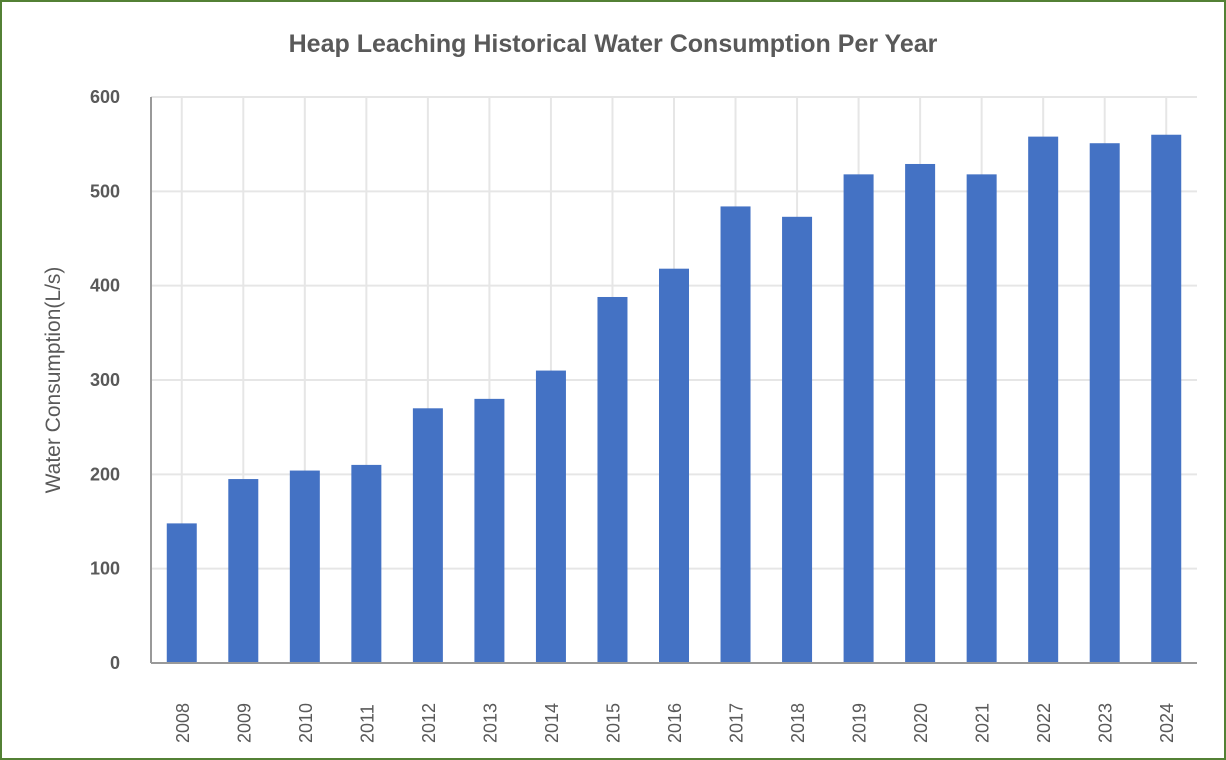  What do you see at coordinates (304, 566) in the screenshot?
I see `bar-2010` at bounding box center [304, 566].